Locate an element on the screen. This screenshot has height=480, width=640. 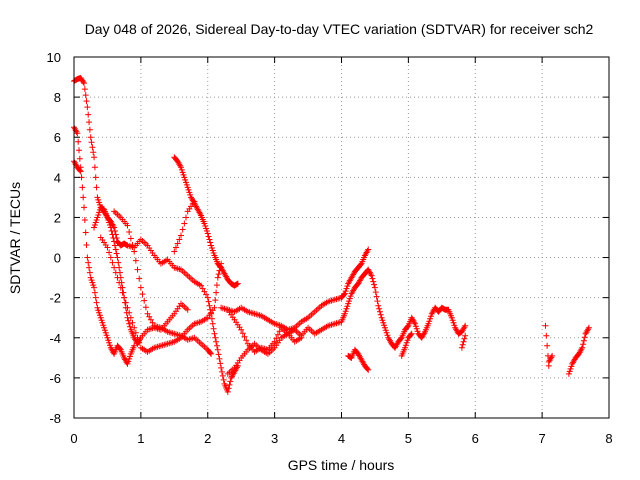
series-track-q is located at coordinates (578, 350).